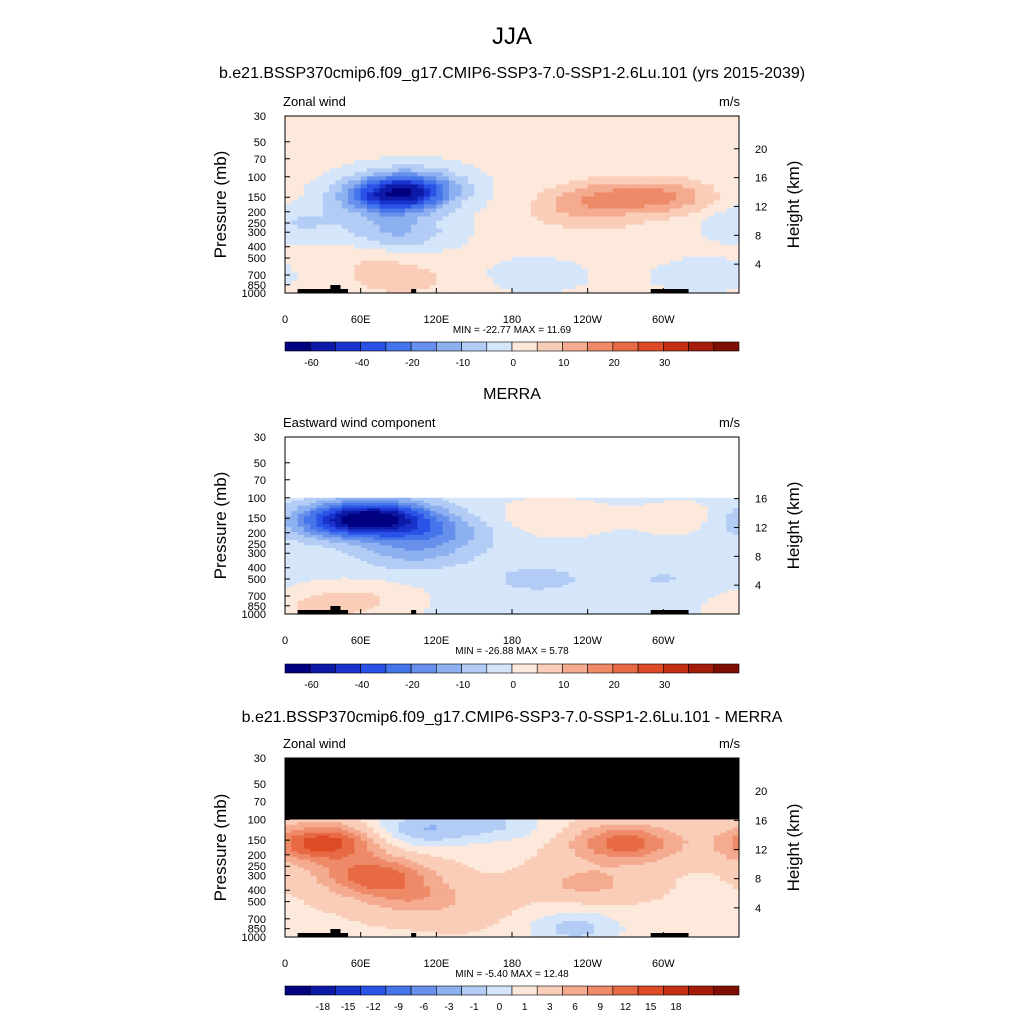  I want to click on panel3-ytick-label: 30, so click(260, 759).